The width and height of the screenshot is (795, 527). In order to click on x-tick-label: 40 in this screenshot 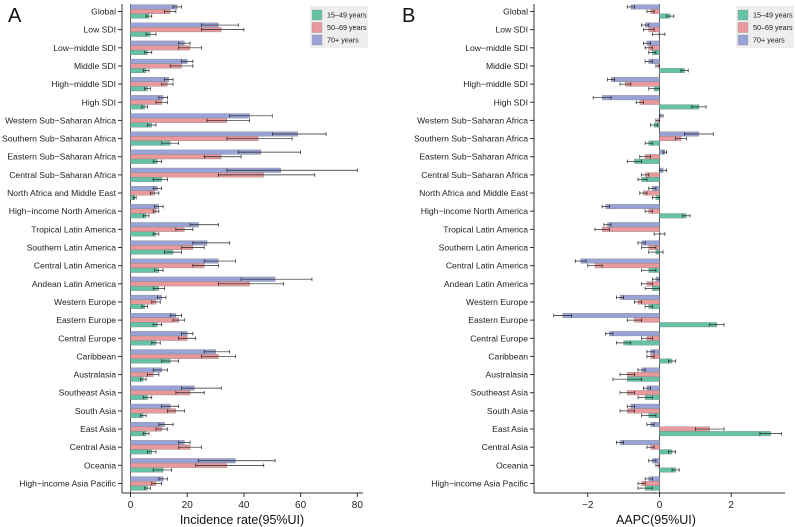, I will do `click(244, 505)`.